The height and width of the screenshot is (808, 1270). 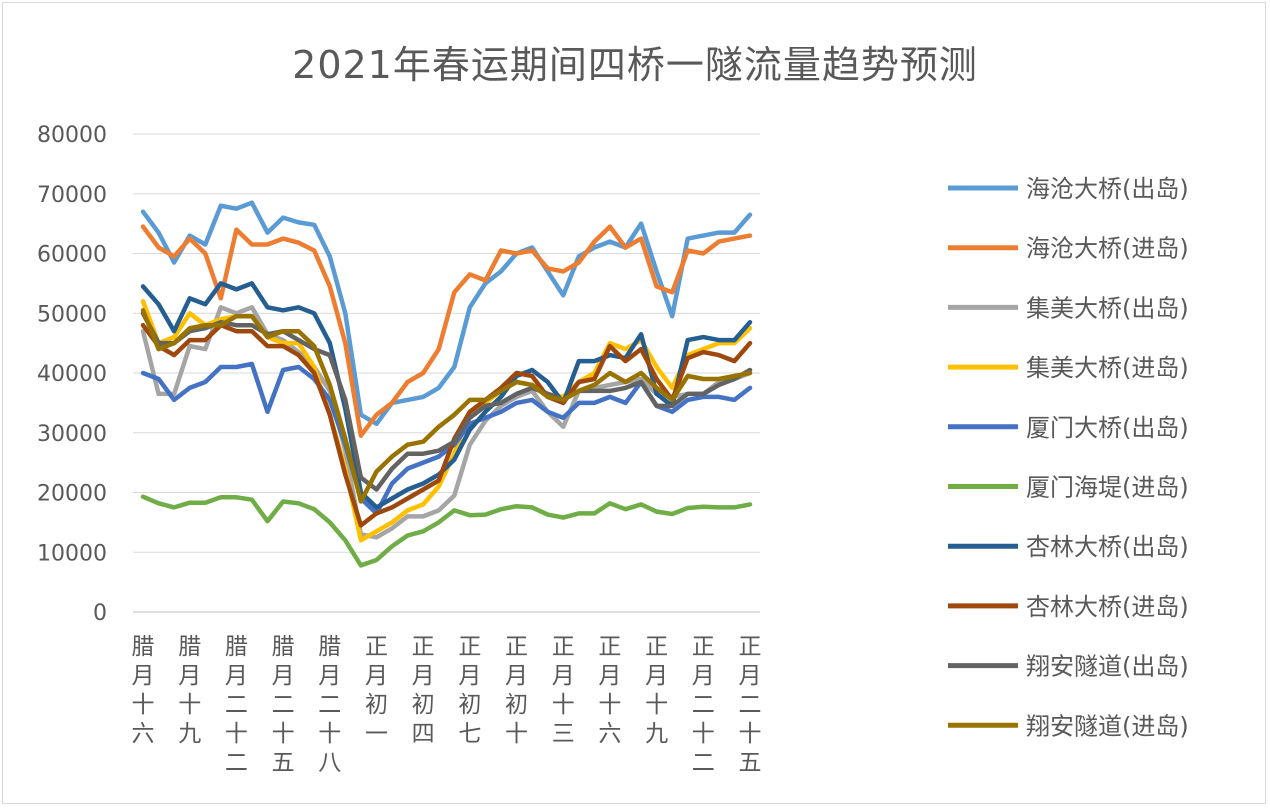 What do you see at coordinates (72, 553) in the screenshot?
I see `y-tick-label: 10000` at bounding box center [72, 553].